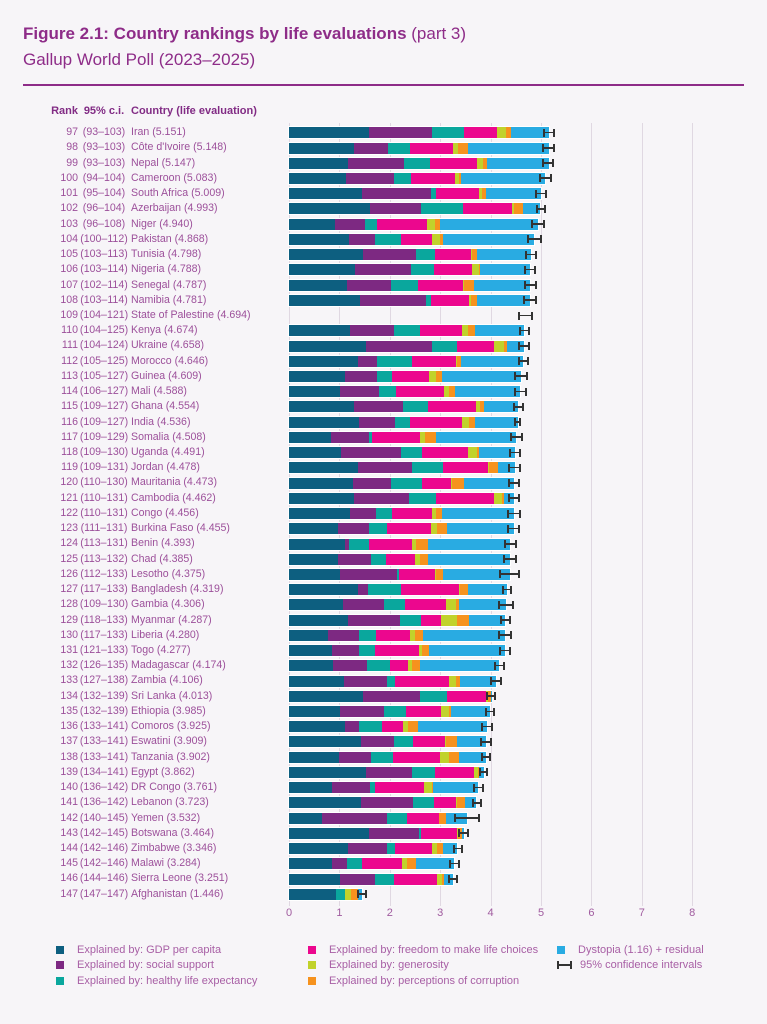  I want to click on x-tick-label-2: 2, so click(389, 913).